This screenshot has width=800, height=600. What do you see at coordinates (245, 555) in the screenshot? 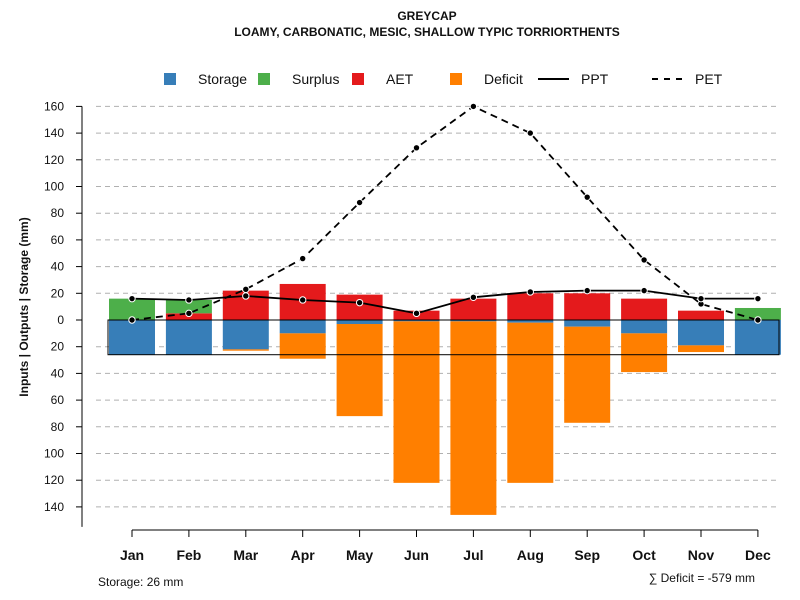
I see `x-tick-label: Mar` at bounding box center [245, 555].